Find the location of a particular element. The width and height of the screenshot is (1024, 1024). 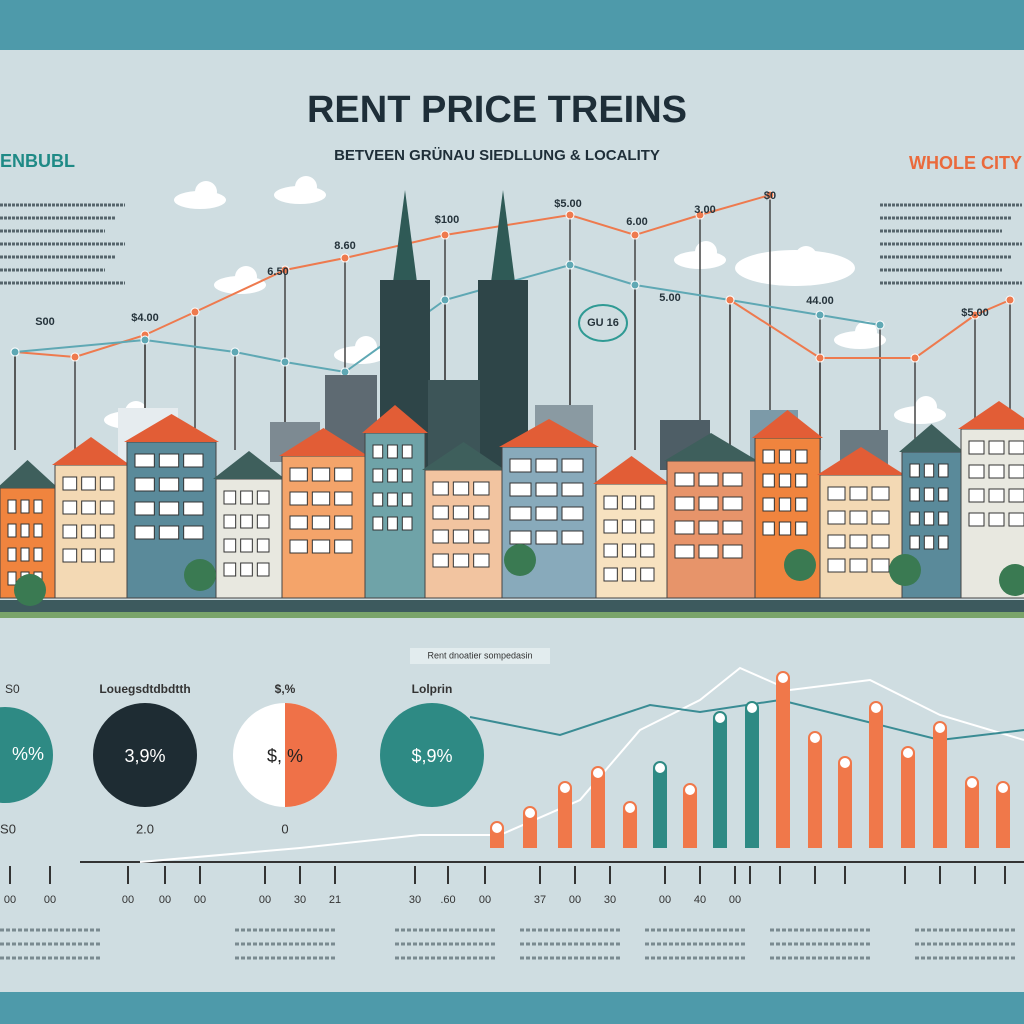

subtitle: BETVEEN GRÜNAU SIEDLLUNG & LOCALITY is located at coordinates (497, 155).